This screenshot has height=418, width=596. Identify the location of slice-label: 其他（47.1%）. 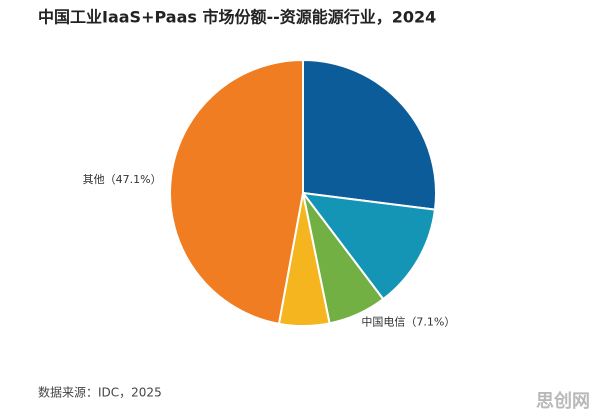
(122, 179).